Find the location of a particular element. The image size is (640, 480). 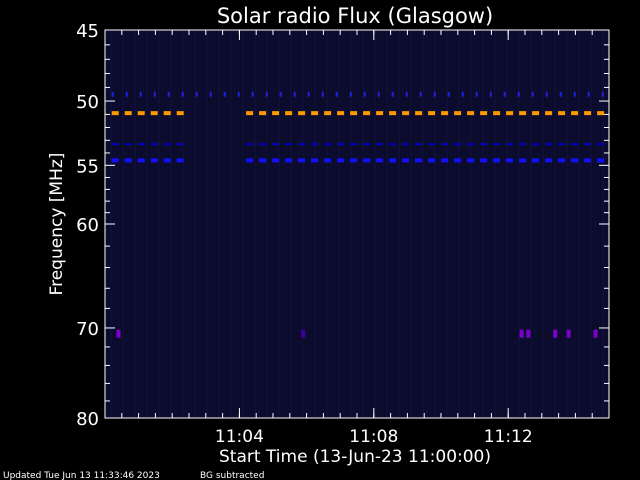

x-tick-label: 11:12 is located at coordinates (508, 437).